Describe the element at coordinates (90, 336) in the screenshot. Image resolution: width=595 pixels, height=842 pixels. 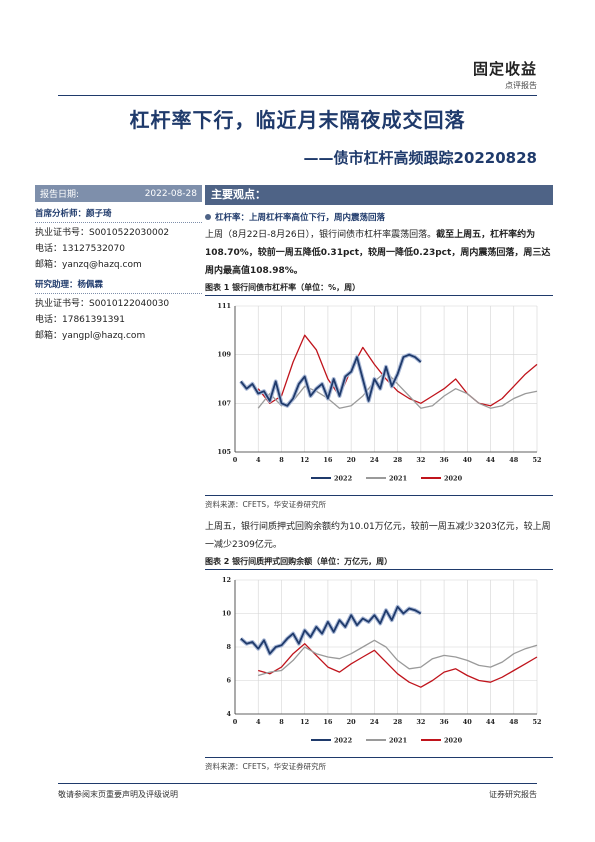
I see `assistant-email: 邮箱：yangpl@hazq.com` at that location.